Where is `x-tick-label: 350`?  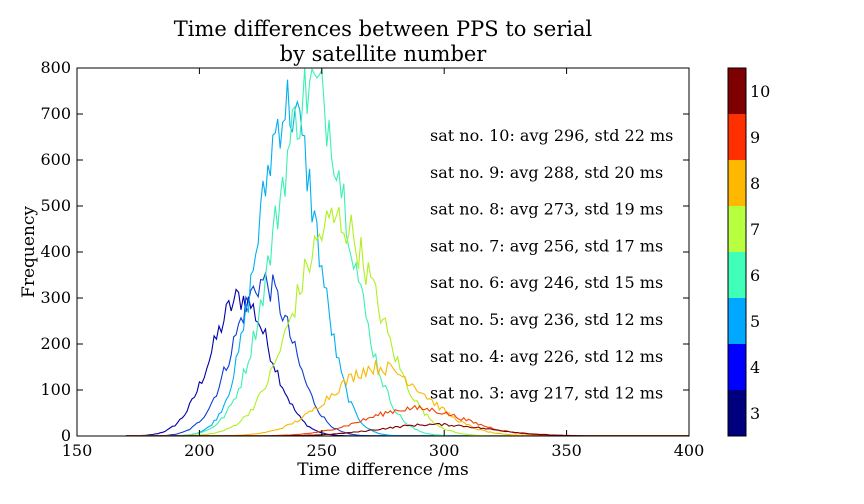 x-tick-label: 350 is located at coordinates (566, 450).